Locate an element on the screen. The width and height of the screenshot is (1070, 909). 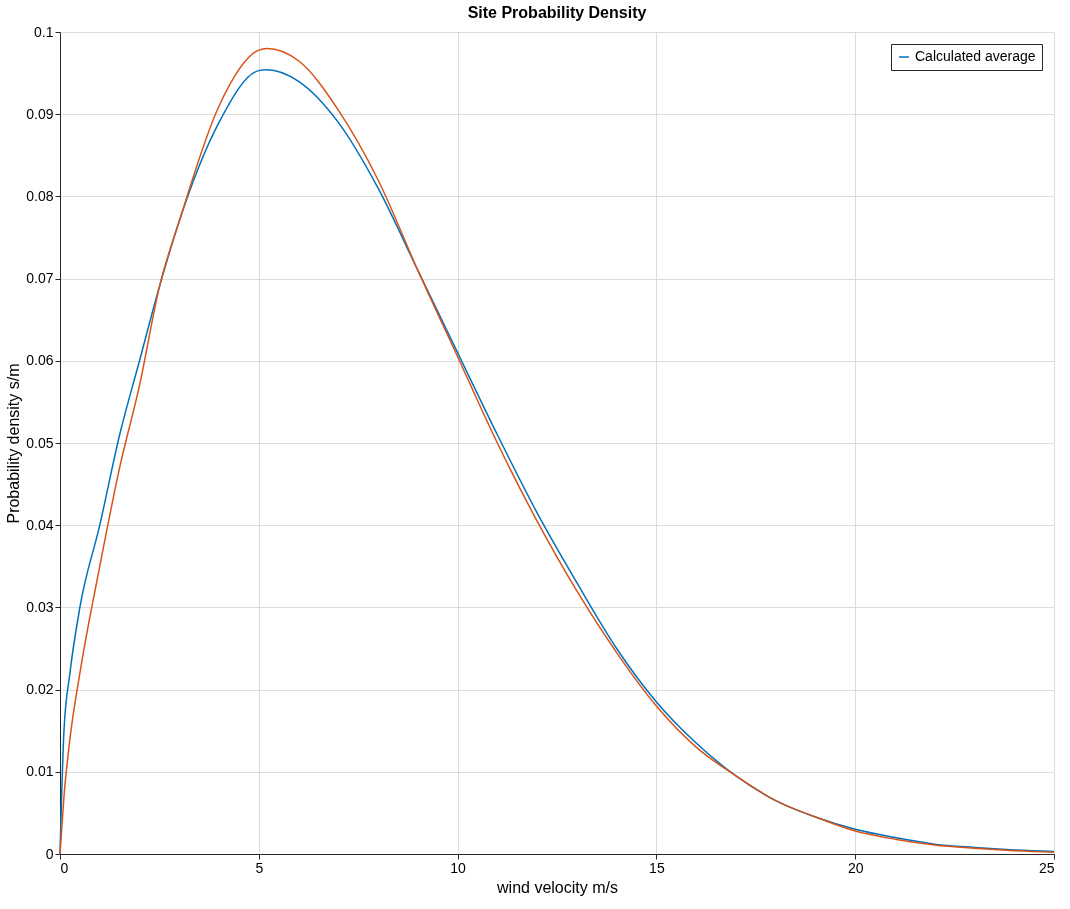
chart-title: Site Probability Density is located at coordinates (557, 12).